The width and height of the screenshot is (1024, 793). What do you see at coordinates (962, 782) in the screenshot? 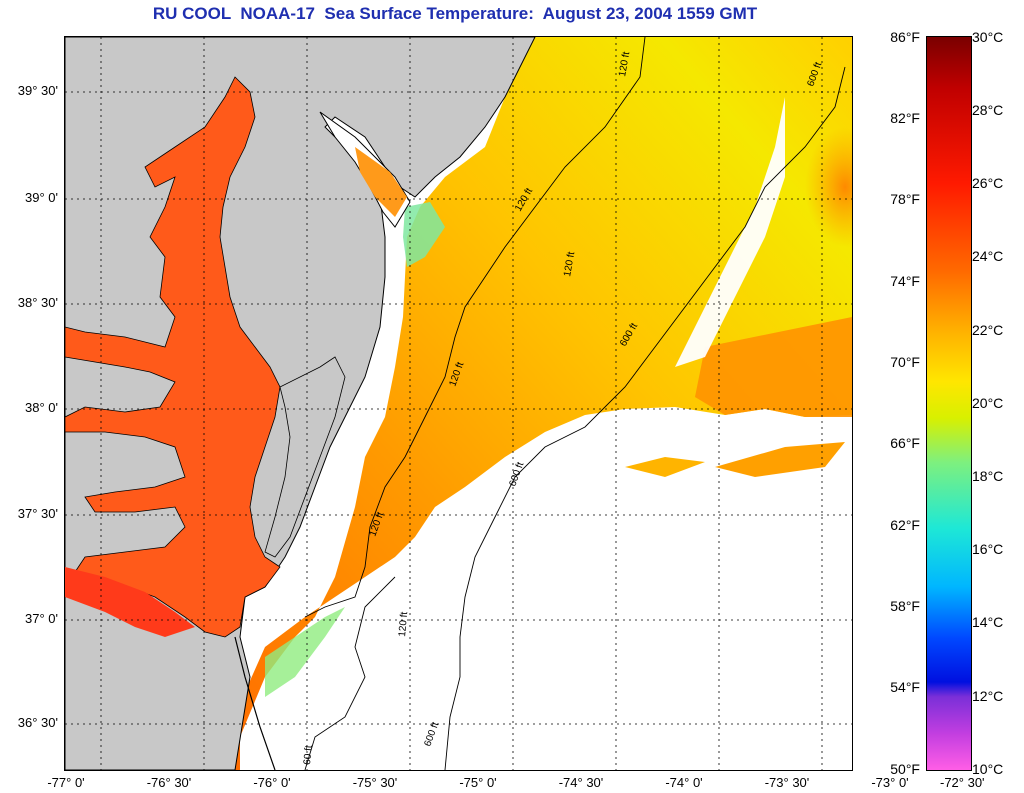
I see `lon-label: -72° 30'` at bounding box center [962, 782].